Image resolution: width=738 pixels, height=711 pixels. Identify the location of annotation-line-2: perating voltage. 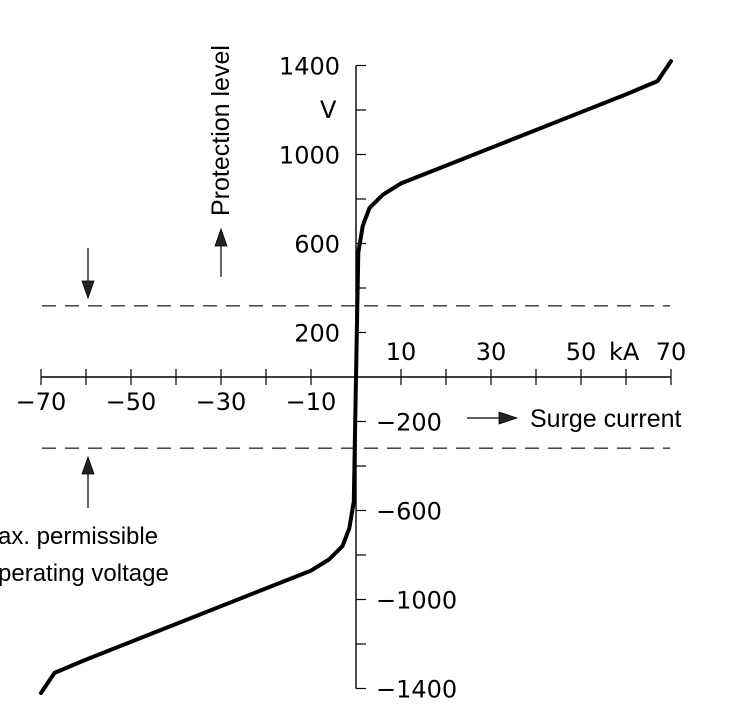
(84, 573).